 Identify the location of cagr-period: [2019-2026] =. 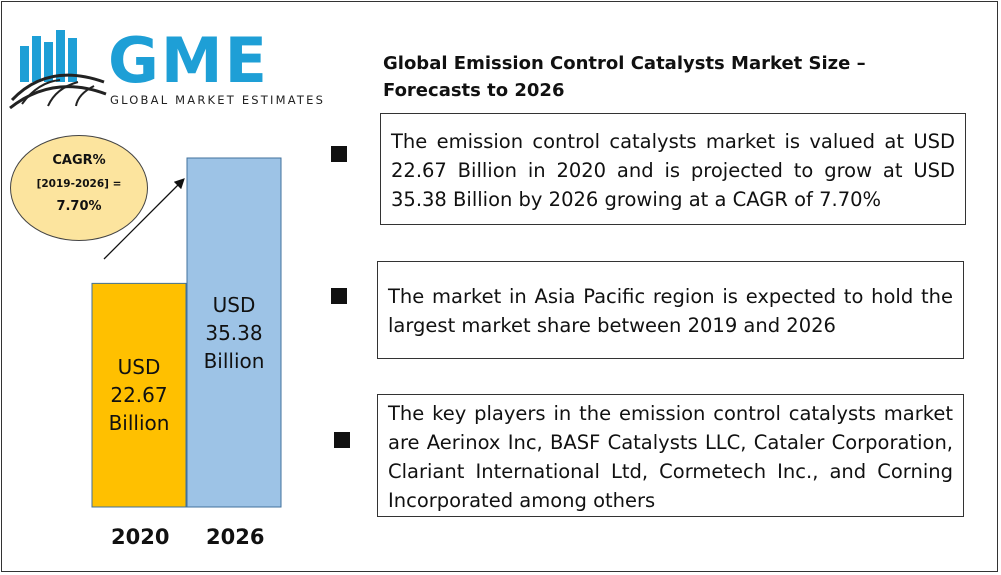
(79, 184).